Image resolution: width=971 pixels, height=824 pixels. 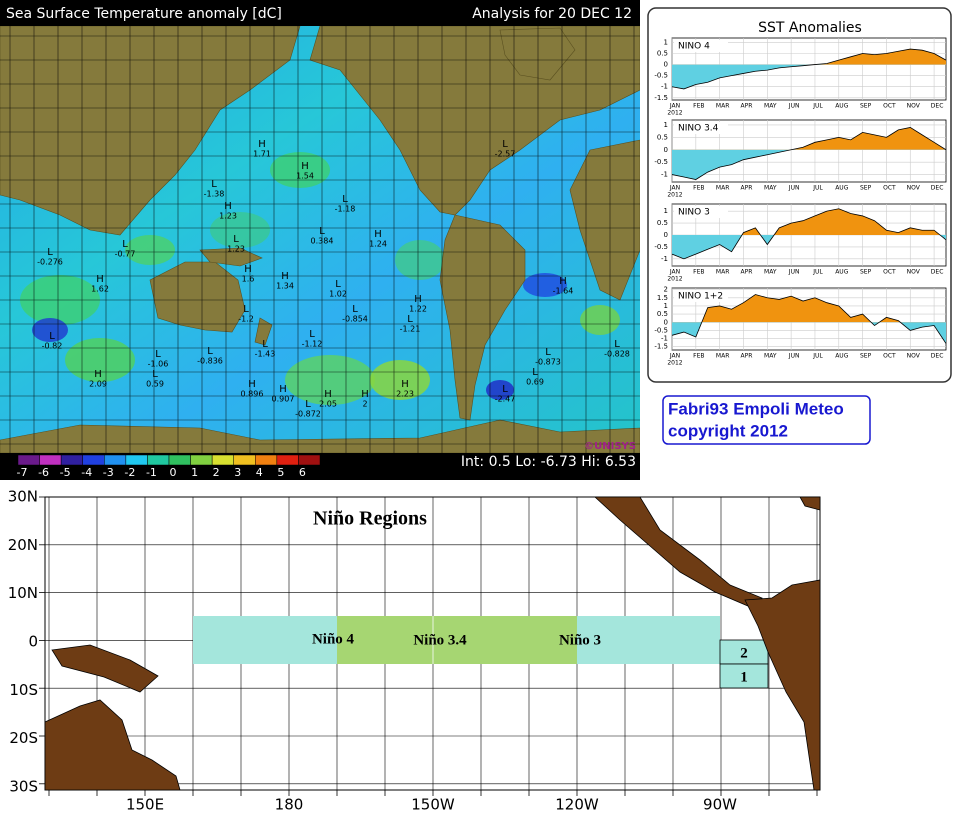 I want to click on colorbar-label: -7, so click(x=22, y=472).